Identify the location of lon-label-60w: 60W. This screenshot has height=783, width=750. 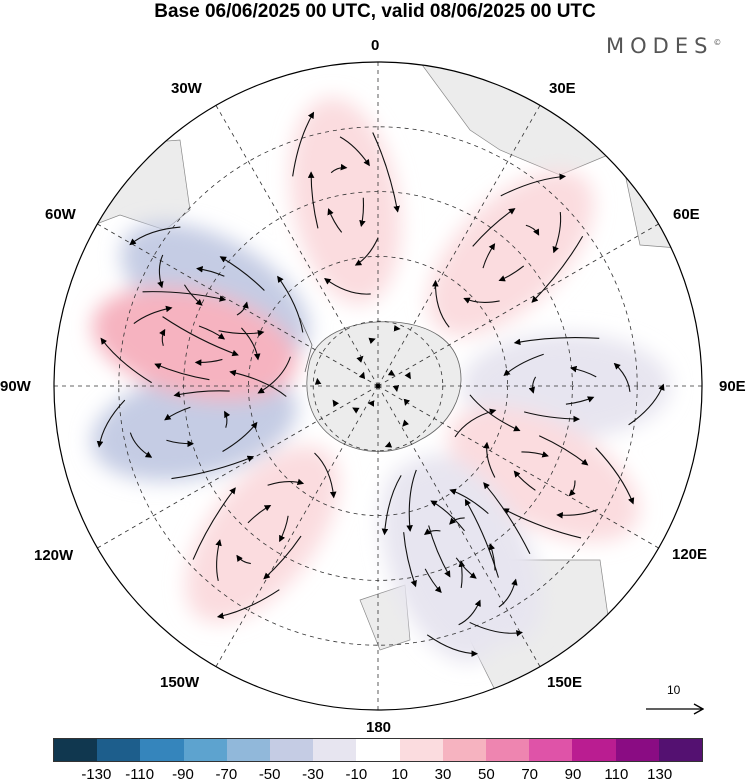
(60, 214).